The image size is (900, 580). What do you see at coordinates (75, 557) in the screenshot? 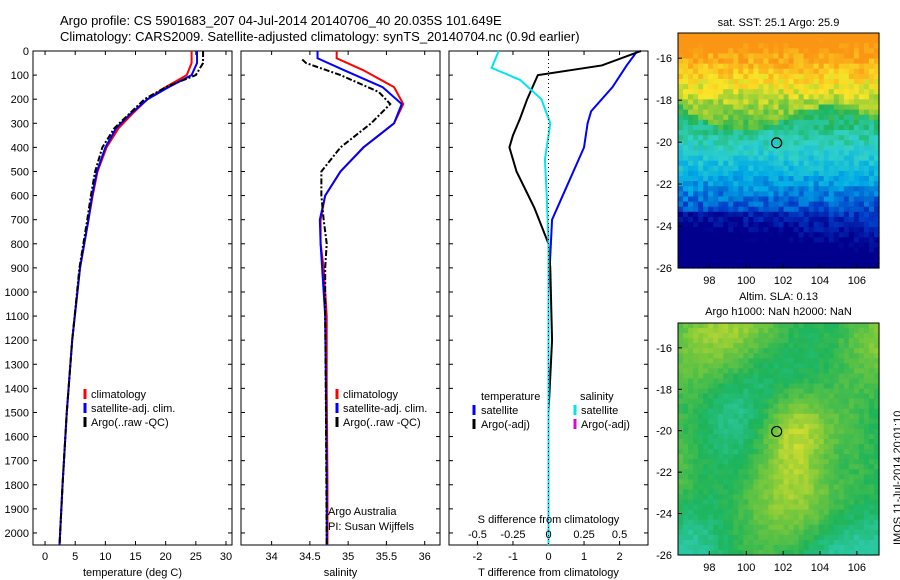
I see `x-tick-label: 5` at bounding box center [75, 557].